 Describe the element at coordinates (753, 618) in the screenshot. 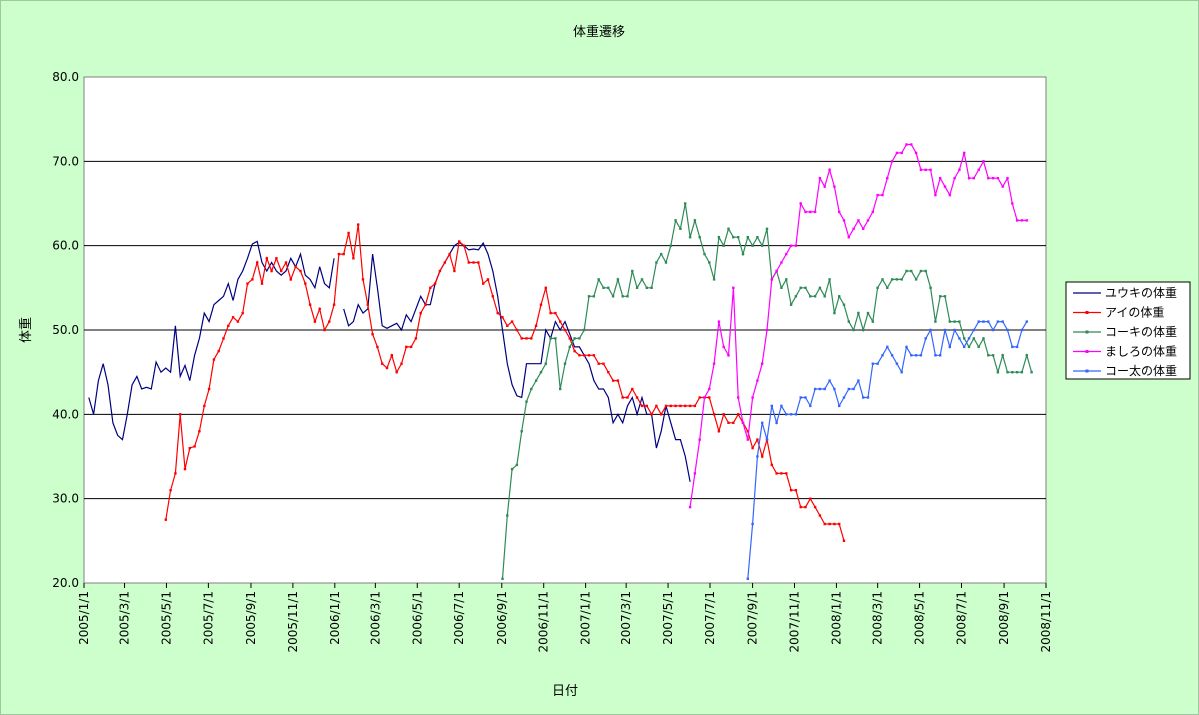

I see `x-tick-label: 2007/9/1` at that location.